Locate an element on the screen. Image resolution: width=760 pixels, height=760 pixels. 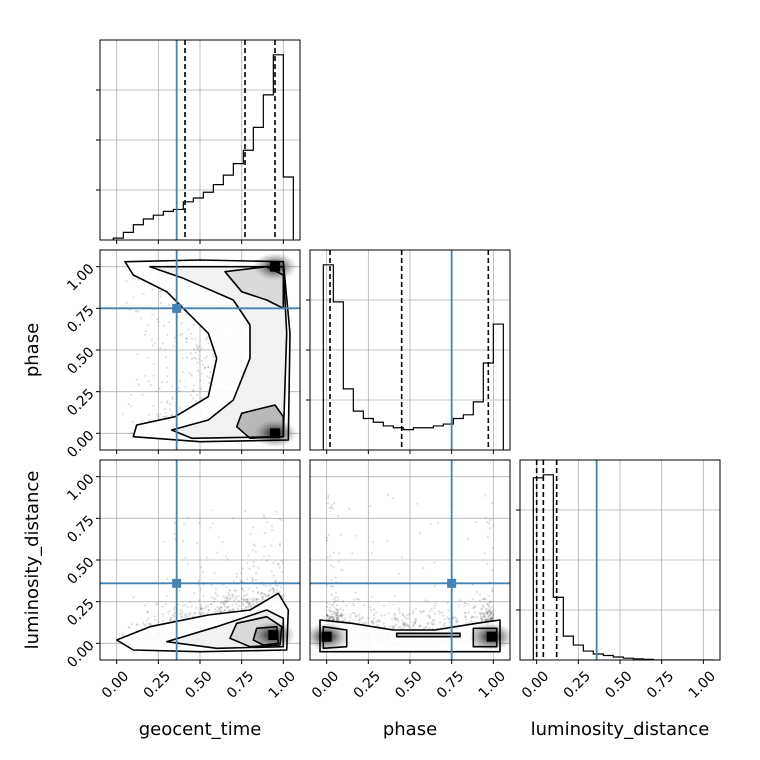
y-axis-label-phase: phase is located at coordinates (32, 350).